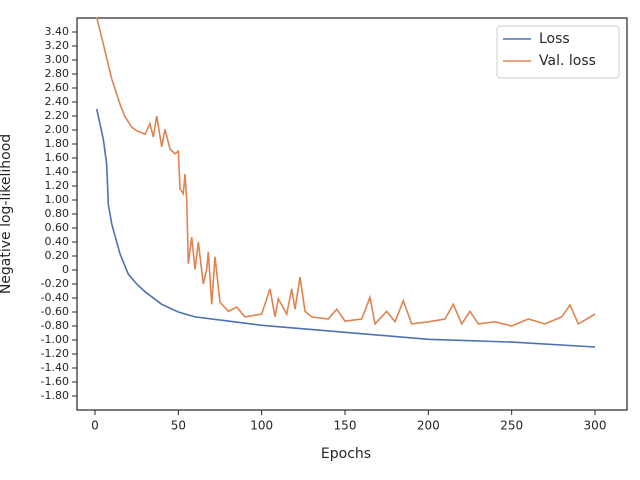  Describe the element at coordinates (57, 101) in the screenshot. I see `y-tick-label: 2.40` at that location.